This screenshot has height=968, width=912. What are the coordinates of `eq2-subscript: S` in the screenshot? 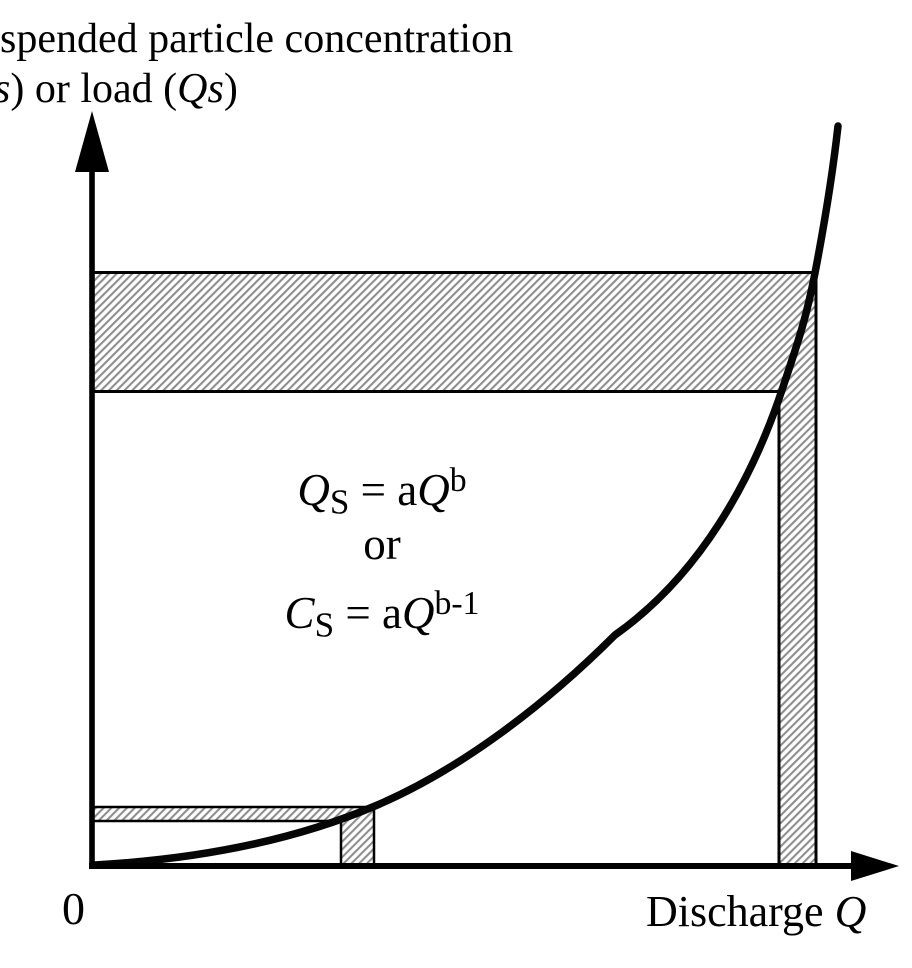 It's located at (324, 625).